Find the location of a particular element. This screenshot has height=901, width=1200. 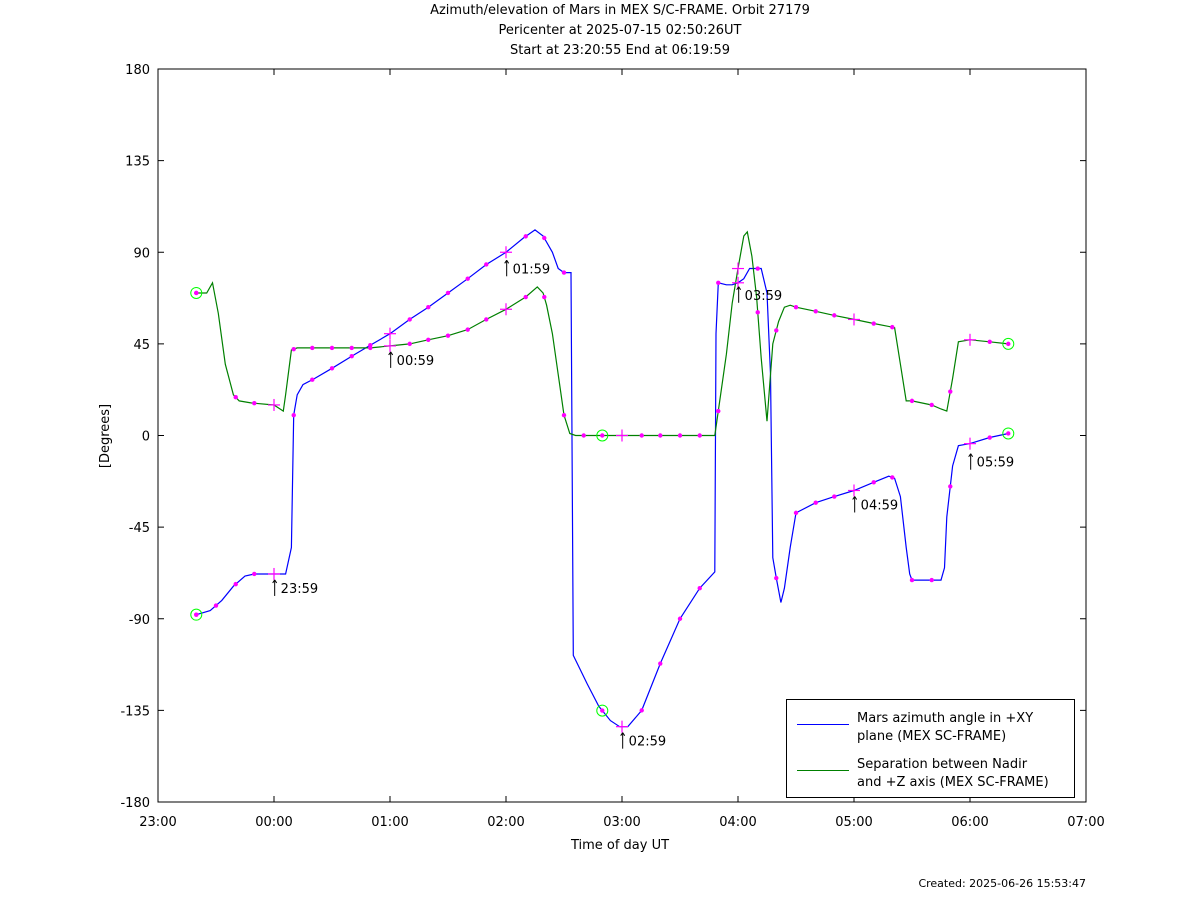

time-annotation-label: 23:59 is located at coordinates (299, 589).